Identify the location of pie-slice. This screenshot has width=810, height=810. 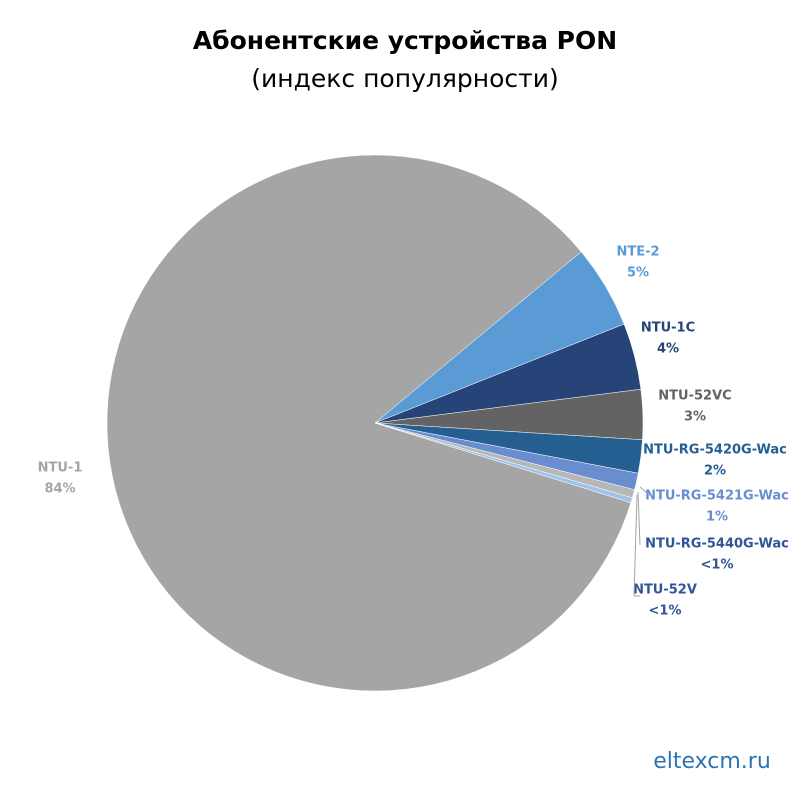
(503, 463).